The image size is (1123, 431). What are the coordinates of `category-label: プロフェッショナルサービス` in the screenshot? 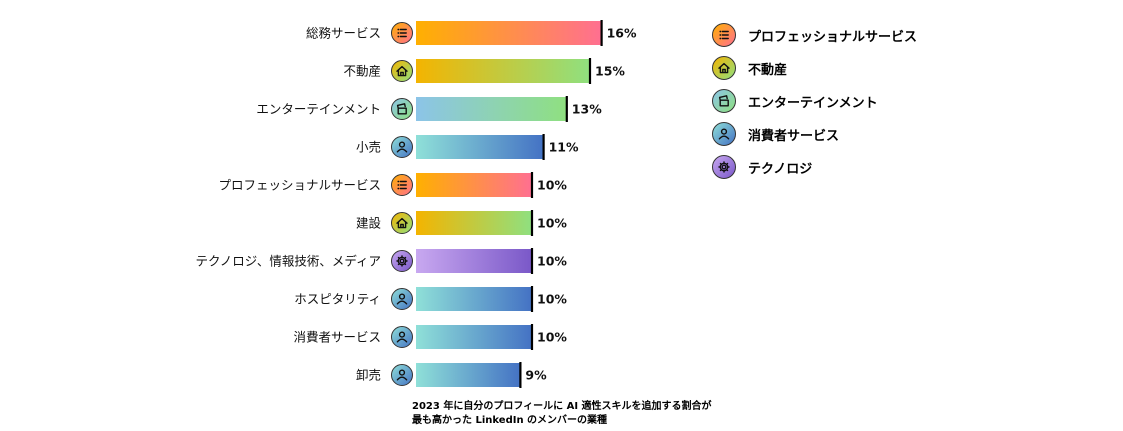 It's located at (299, 185).